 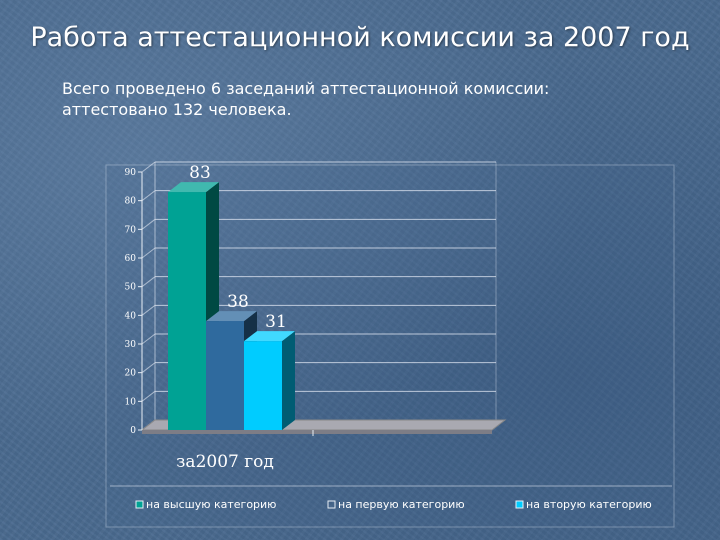 What do you see at coordinates (131, 230) in the screenshot?
I see `y-tick-label: 70` at bounding box center [131, 230].